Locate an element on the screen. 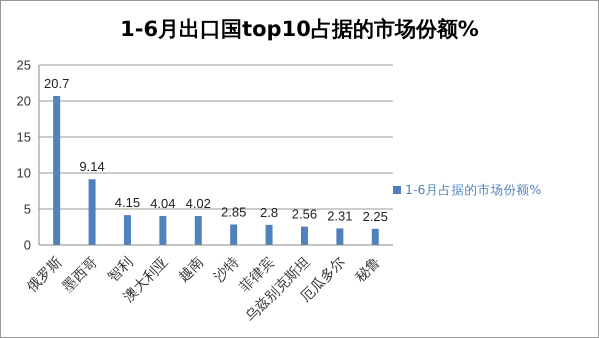 The width and height of the screenshot is (599, 338). data-label: 20.7 is located at coordinates (57, 83).